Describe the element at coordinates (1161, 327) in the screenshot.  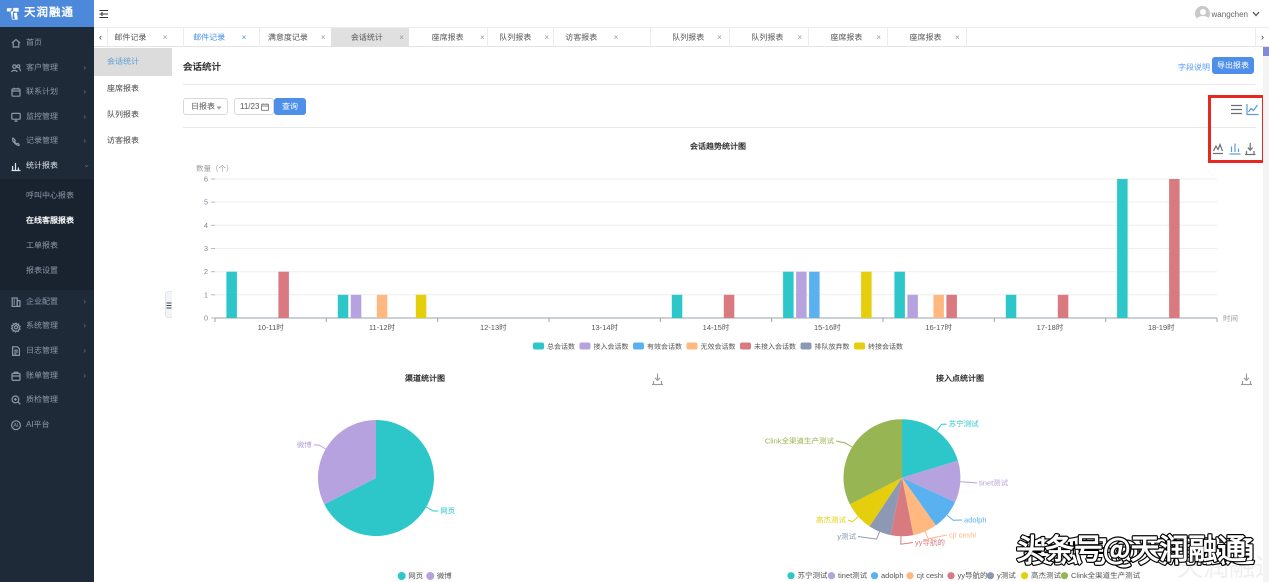
I see `svg-text: 18-19时` at that location.